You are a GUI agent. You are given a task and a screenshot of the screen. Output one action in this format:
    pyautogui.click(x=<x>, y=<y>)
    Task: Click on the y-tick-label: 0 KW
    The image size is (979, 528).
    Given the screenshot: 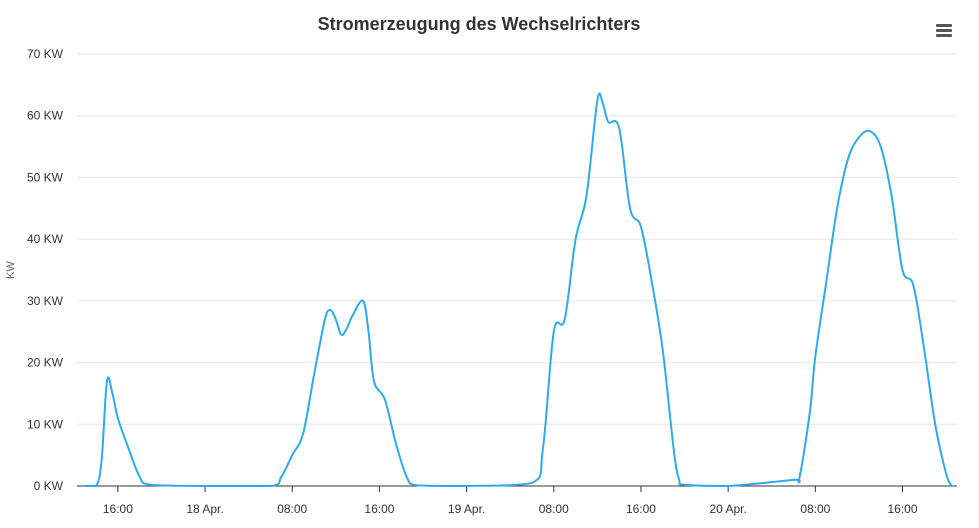 What is the action you would take?
    pyautogui.click(x=49, y=486)
    